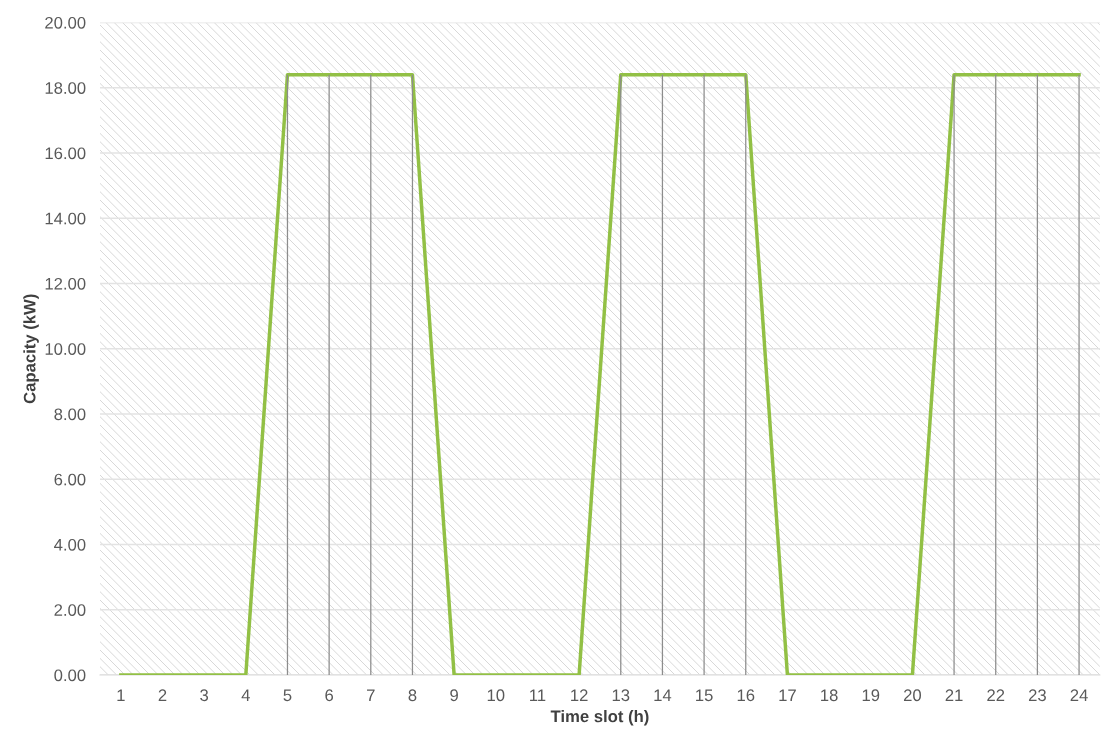  What do you see at coordinates (996, 695) in the screenshot?
I see `x-tick-label: 22` at bounding box center [996, 695].